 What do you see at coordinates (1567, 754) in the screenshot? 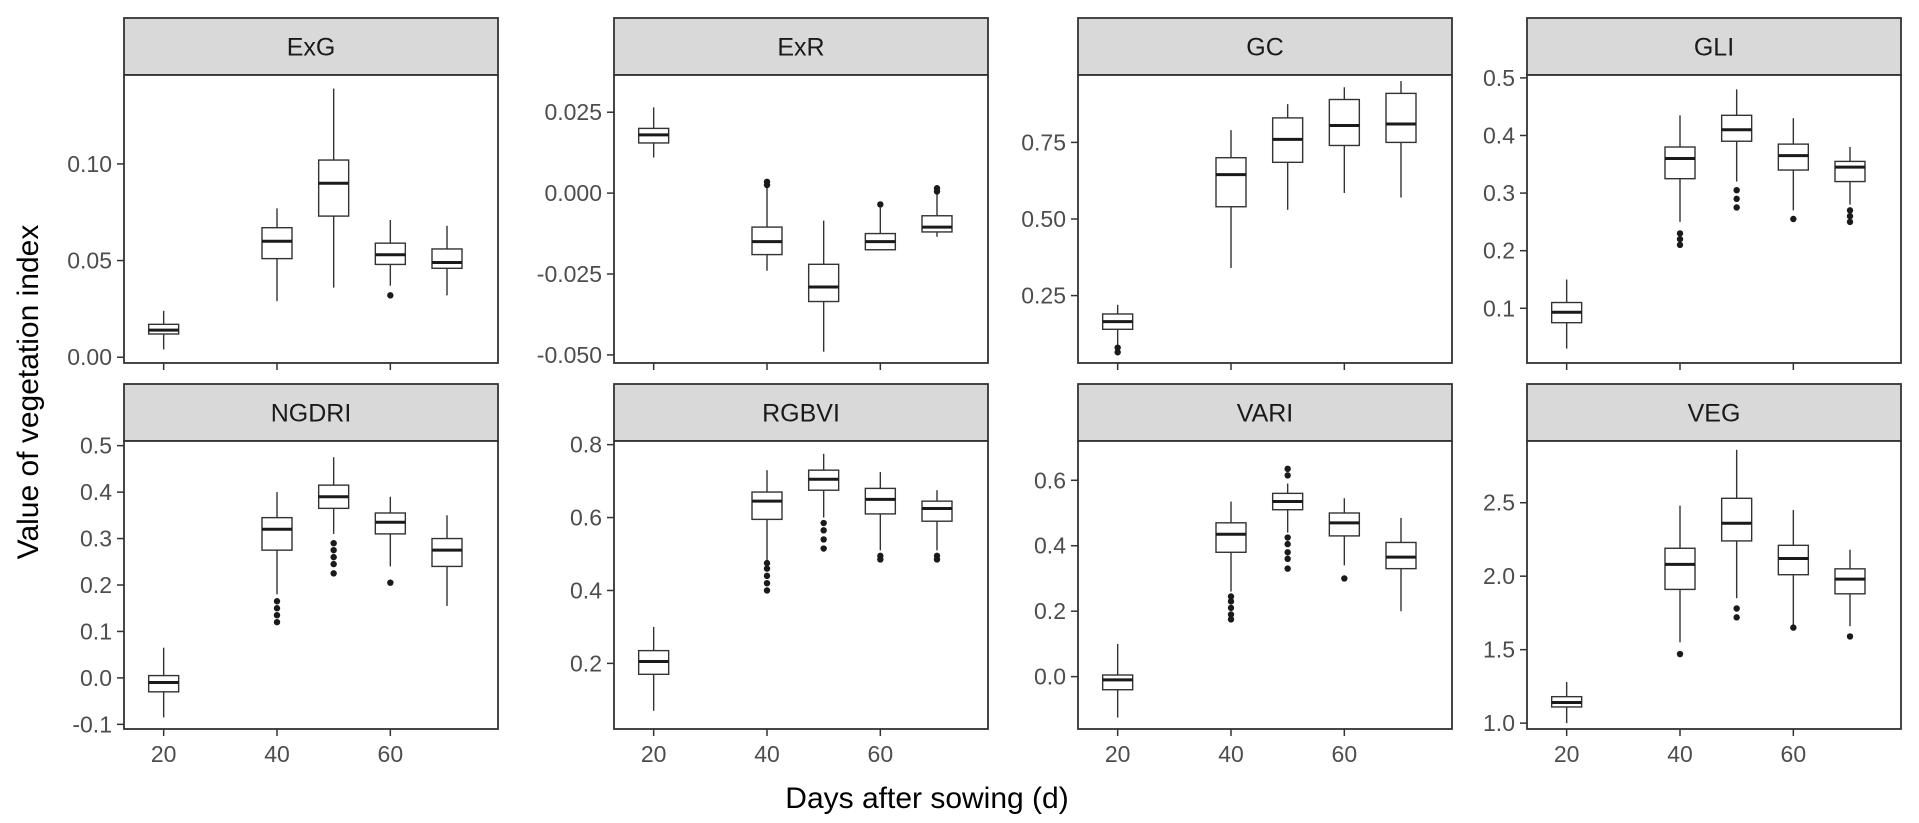
I see `x-tick-label: 20` at bounding box center [1567, 754].